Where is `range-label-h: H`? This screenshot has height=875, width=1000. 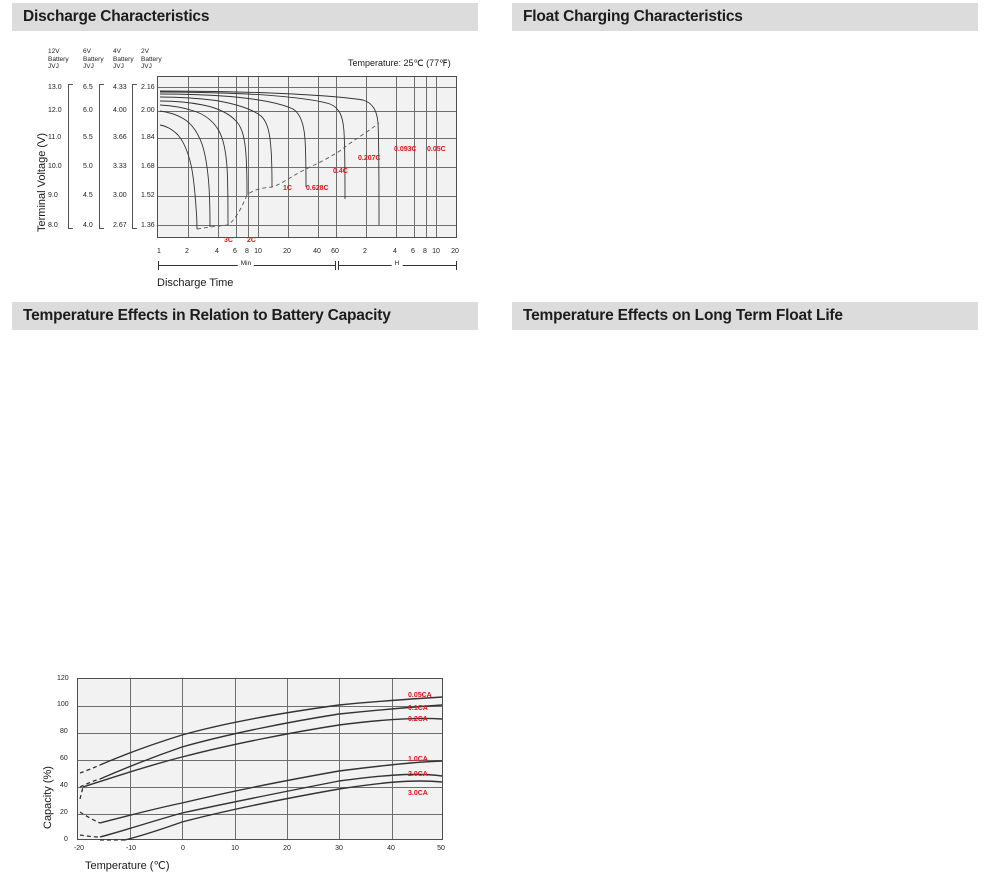
range-label-h: H is located at coordinates (397, 263).